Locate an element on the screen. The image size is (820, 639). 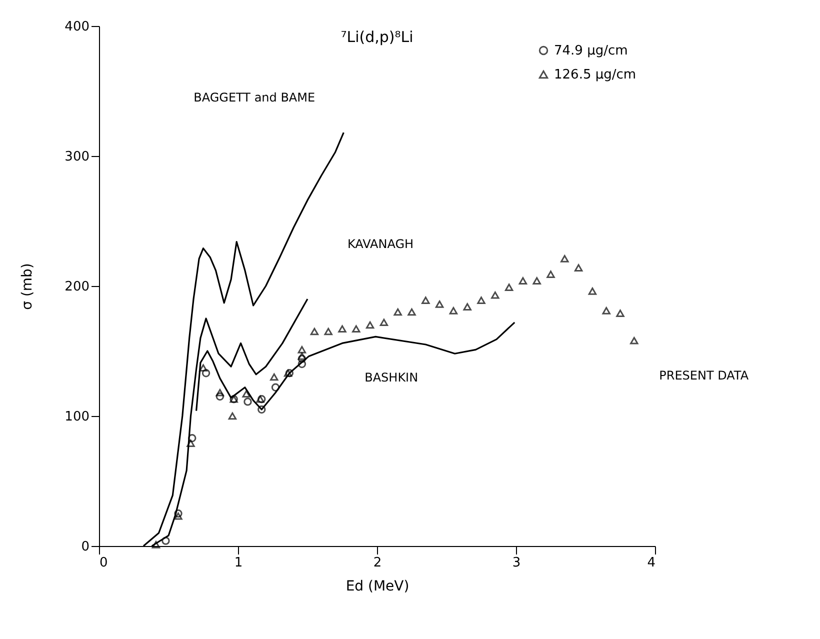
x-tick-label: 4 is located at coordinates (651, 563).